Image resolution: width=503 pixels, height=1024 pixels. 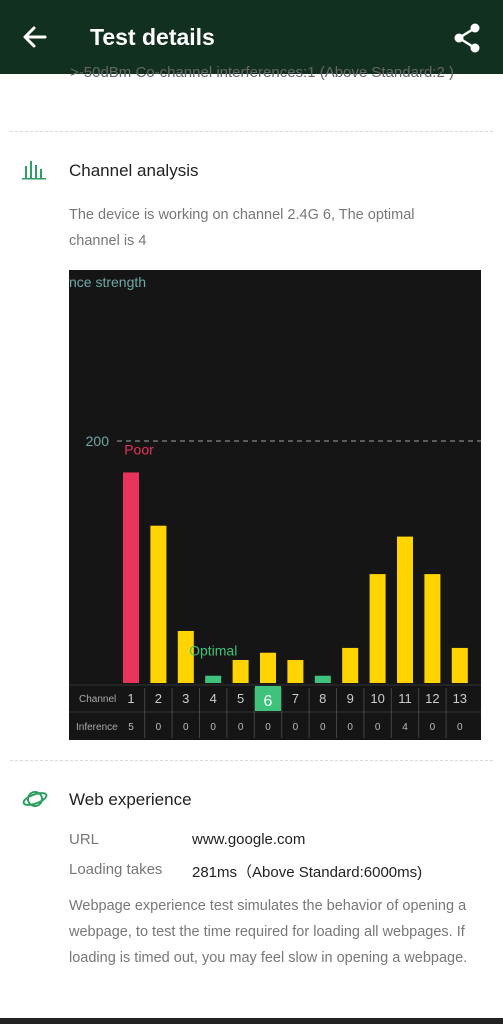 I want to click on arrow-left-icon, so click(x=35, y=37).